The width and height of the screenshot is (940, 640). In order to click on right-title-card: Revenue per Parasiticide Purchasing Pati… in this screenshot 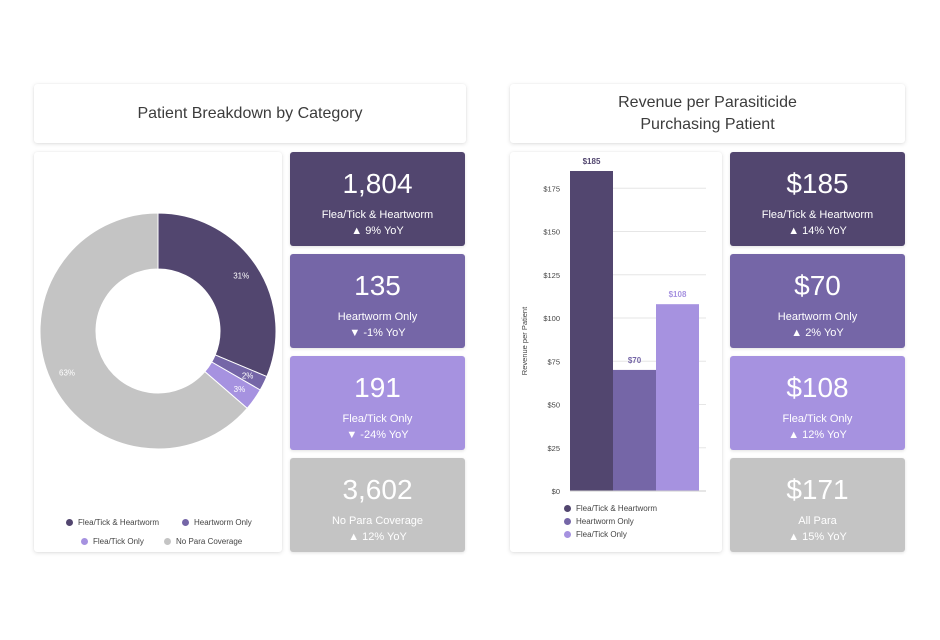, I will do `click(707, 113)`.